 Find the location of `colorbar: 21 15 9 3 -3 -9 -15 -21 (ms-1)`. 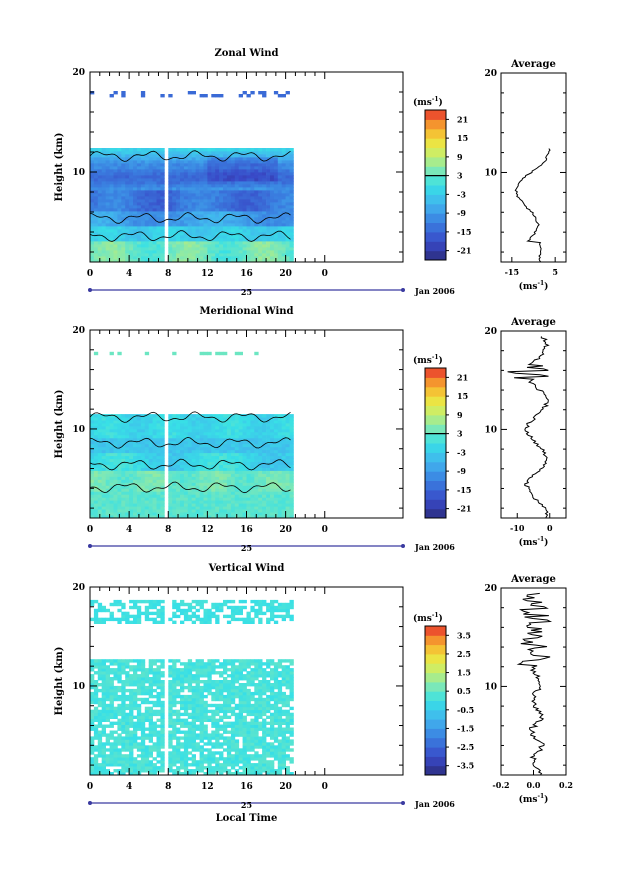

colorbar: 21 15 9 3 -3 -9 -15 -21 (ms-1) is located at coordinates (442, 436).